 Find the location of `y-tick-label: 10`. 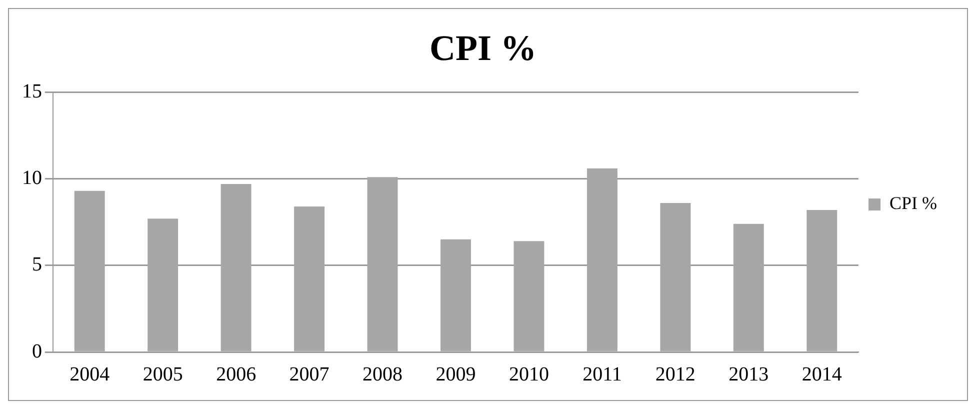

y-tick-label: 10 is located at coordinates (32, 178).